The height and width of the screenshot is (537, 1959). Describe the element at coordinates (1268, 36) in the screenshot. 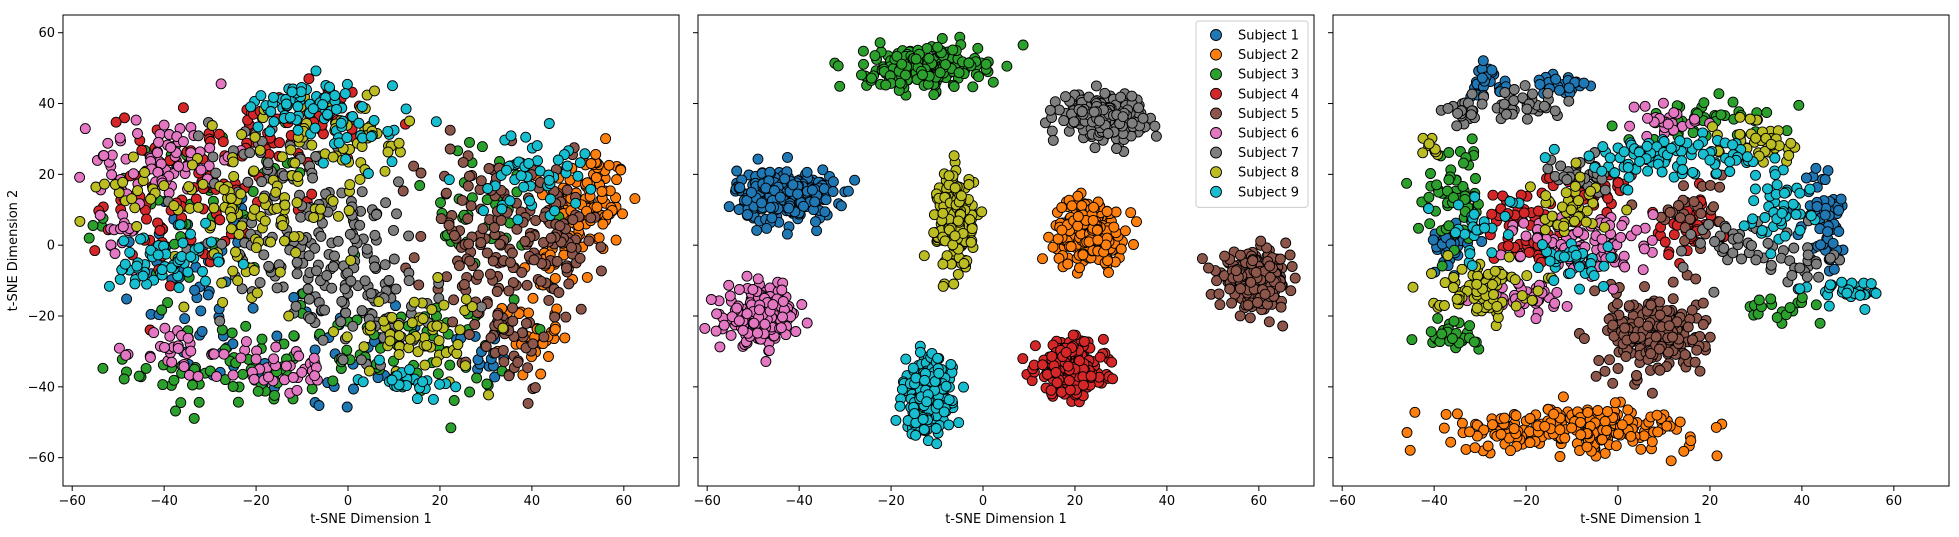

I see `legend-label: Subject 1` at that location.